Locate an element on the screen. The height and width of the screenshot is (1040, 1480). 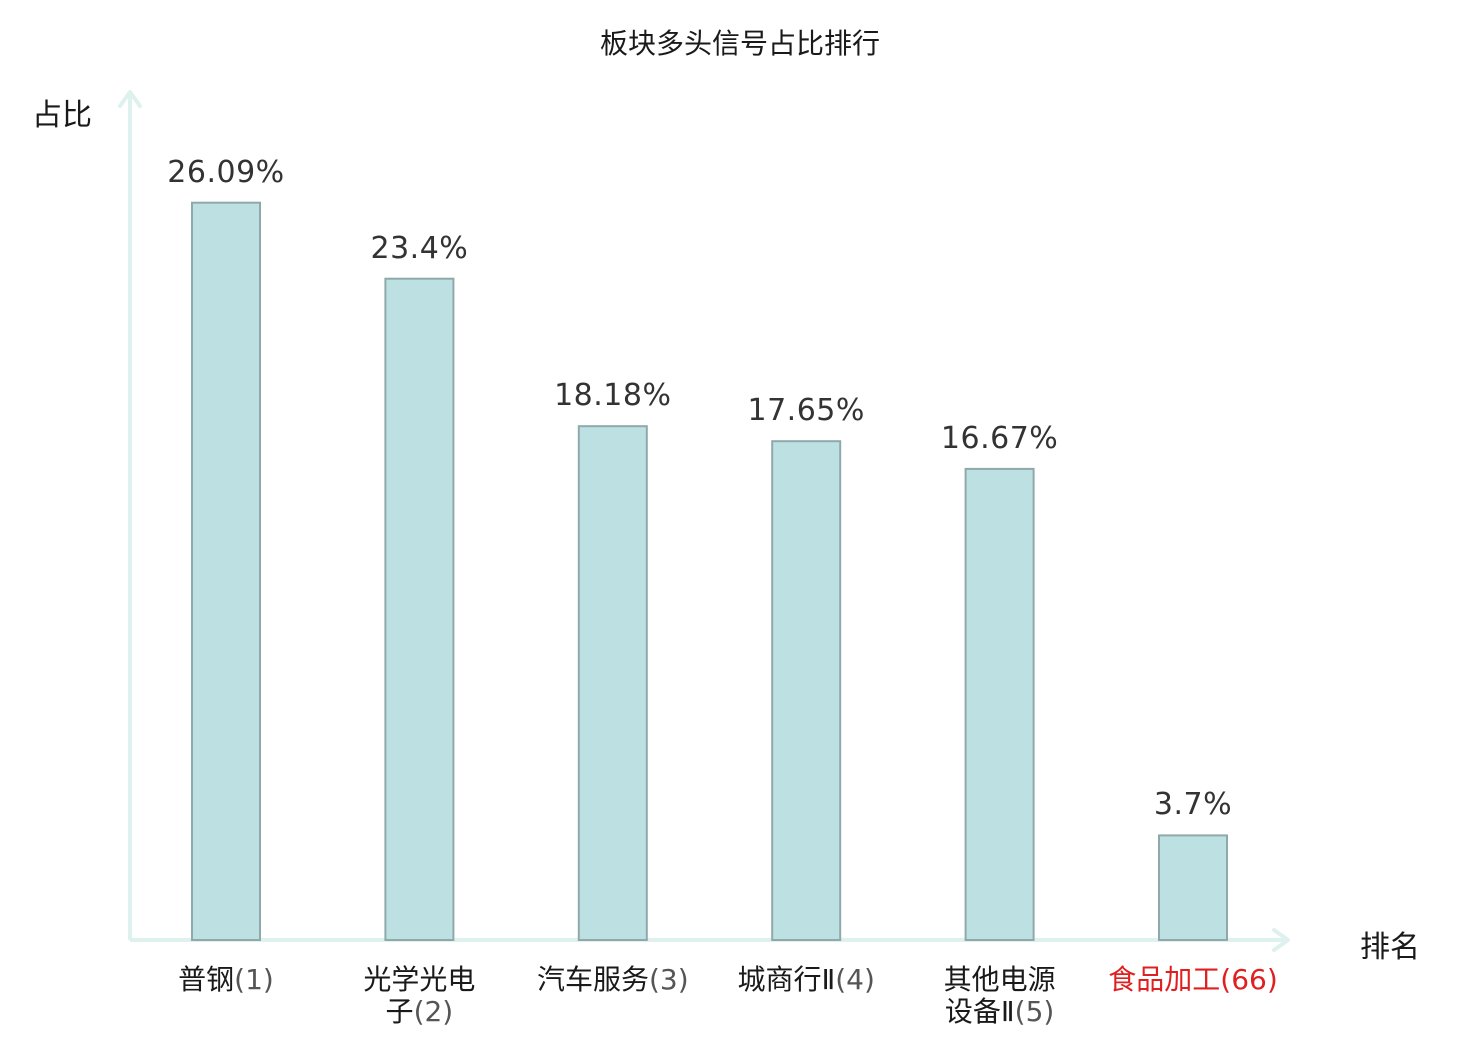
bar-value-label: 18.18% is located at coordinates (613, 396).